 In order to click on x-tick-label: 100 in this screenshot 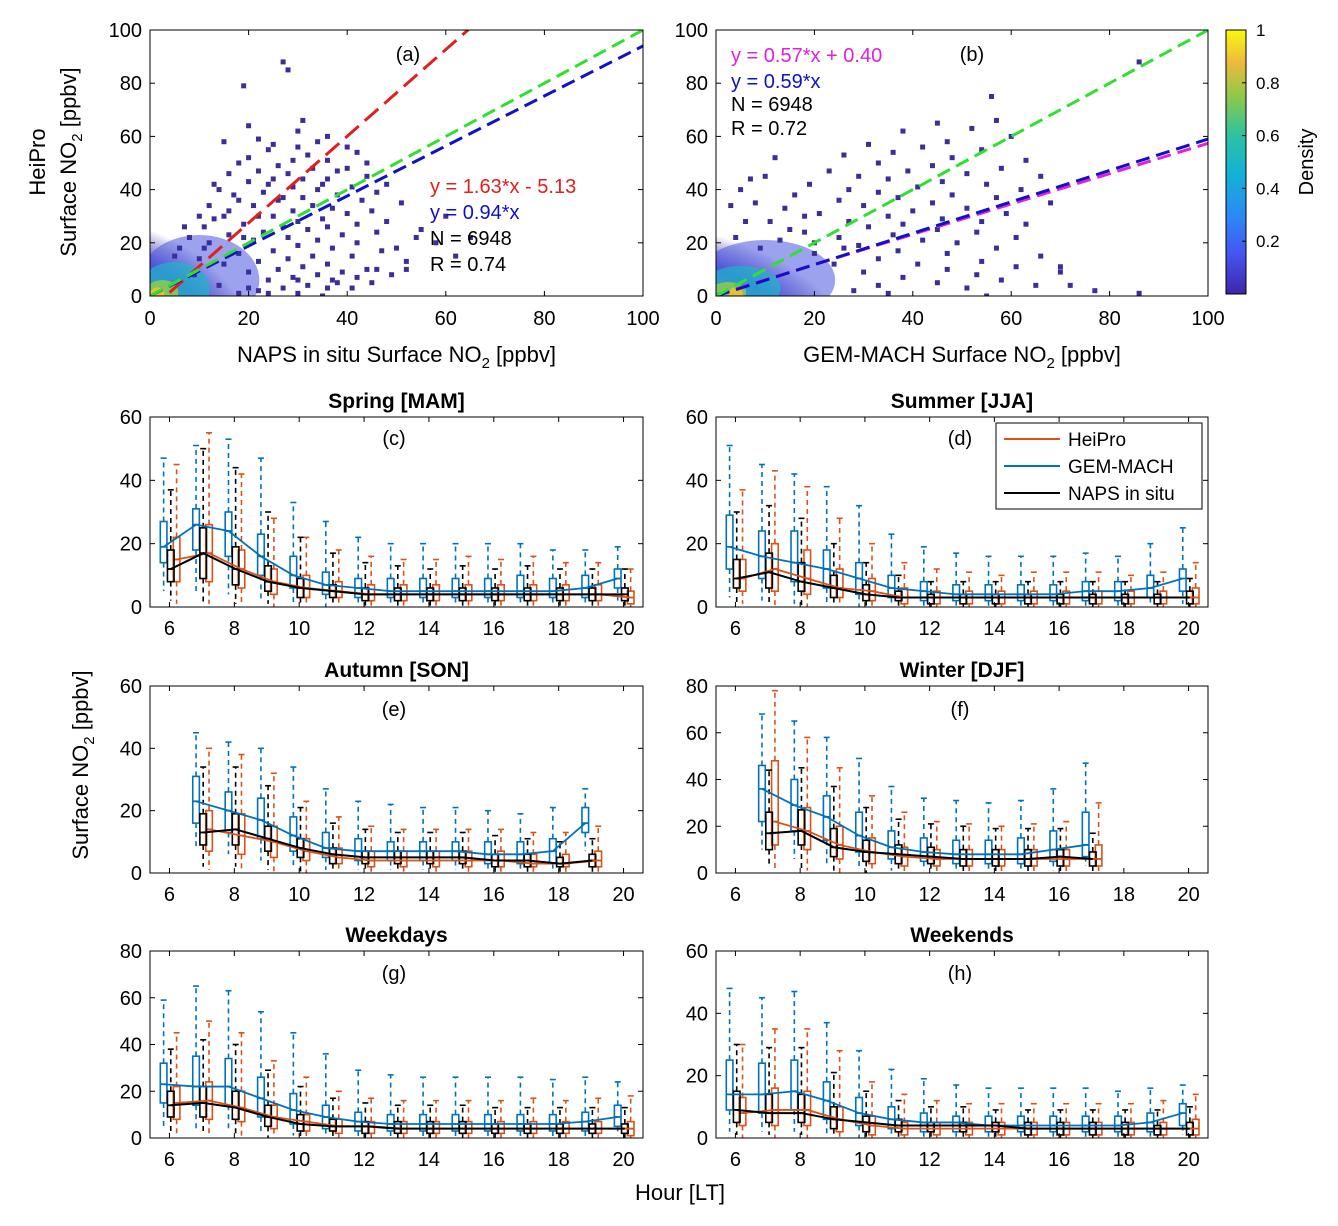, I will do `click(1207, 319)`.